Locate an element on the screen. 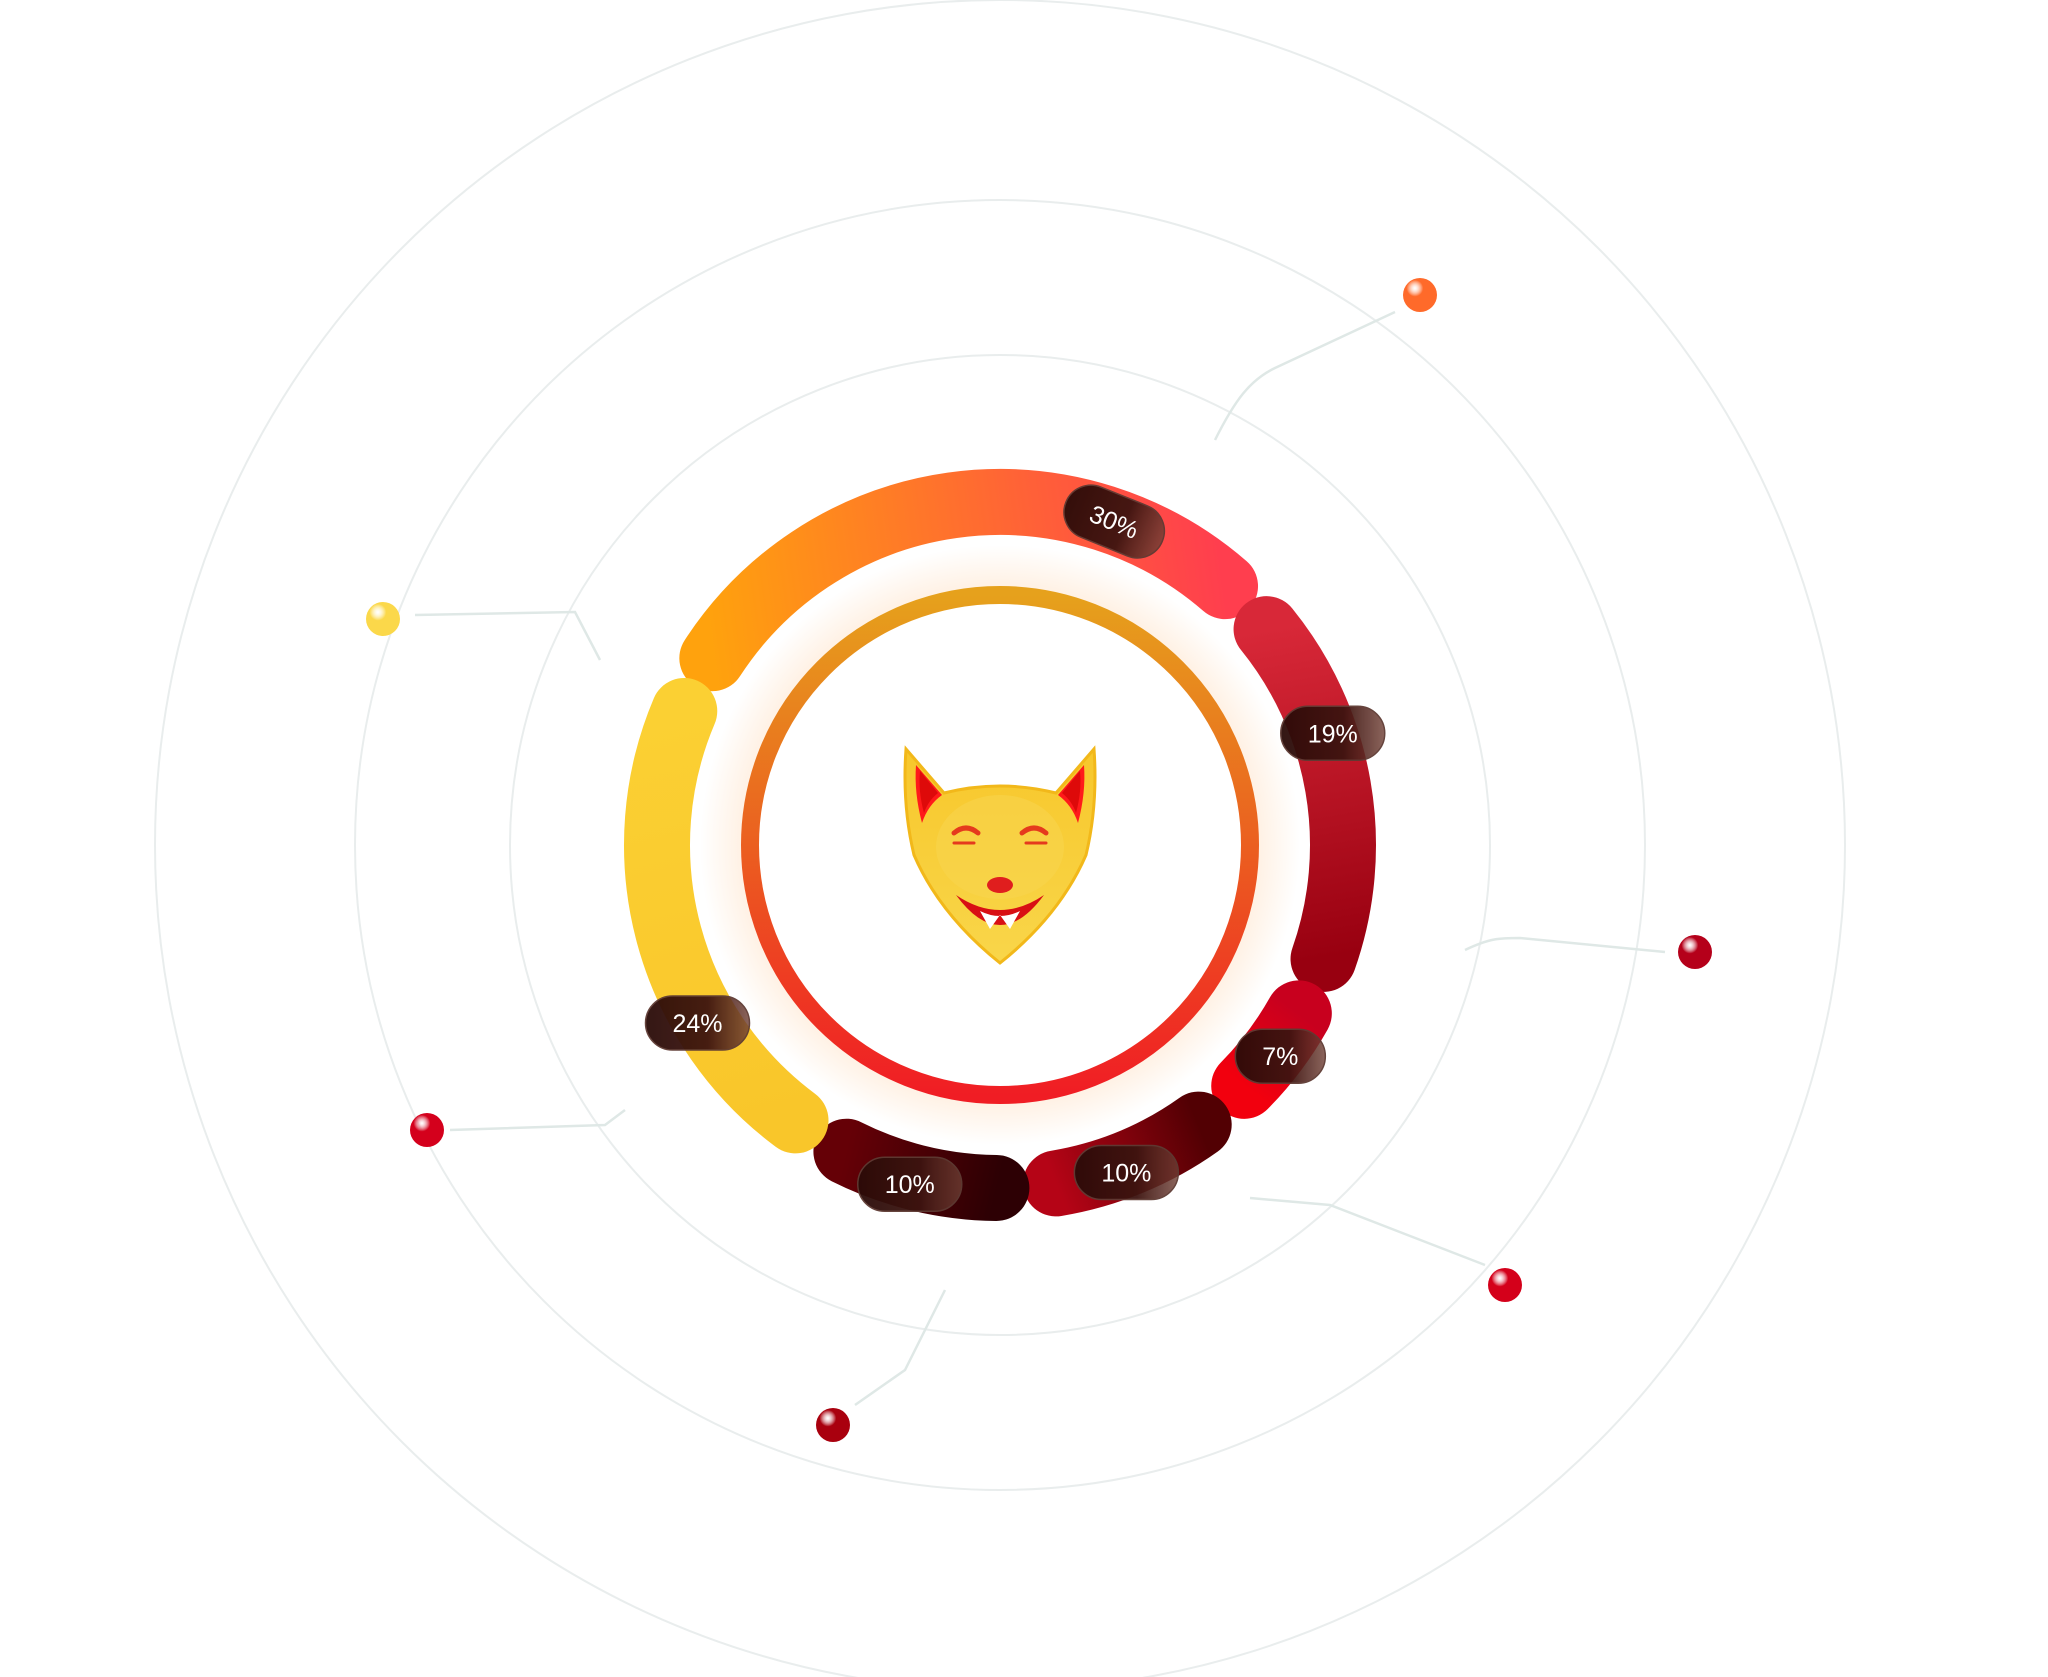 This screenshot has width=2048, height=1677. percentage-label: 24% is located at coordinates (697, 1023).